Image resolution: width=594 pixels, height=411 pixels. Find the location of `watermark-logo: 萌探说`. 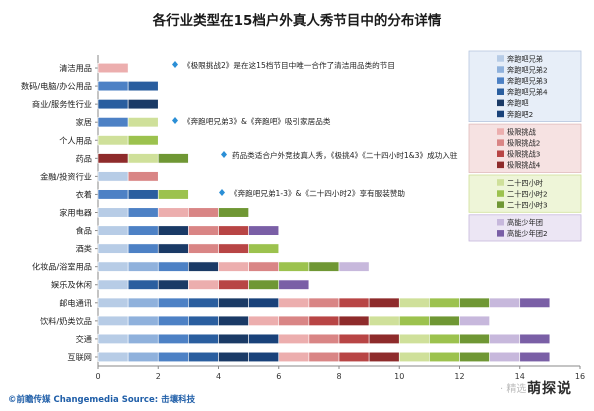

watermark-logo: 萌探说 is located at coordinates (549, 389).